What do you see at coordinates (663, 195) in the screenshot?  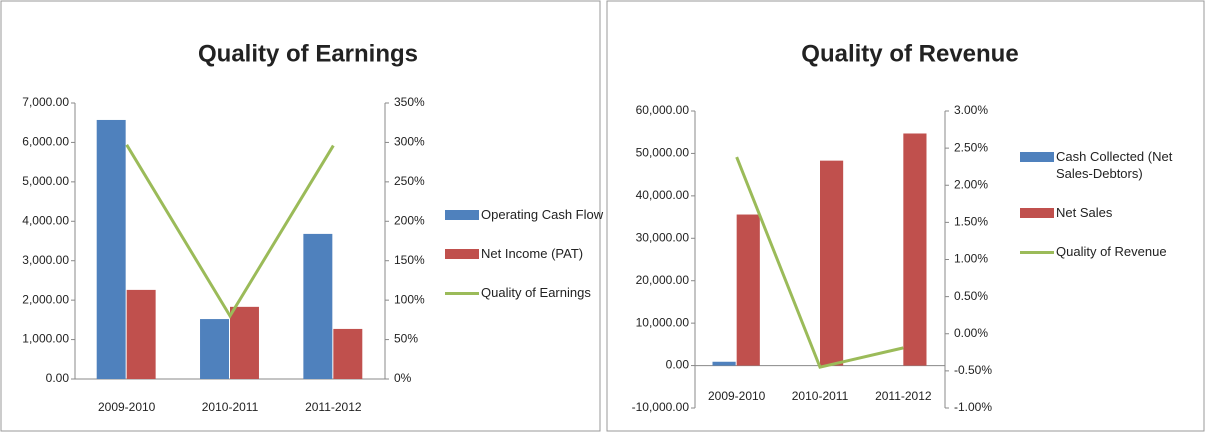 I see `y-tick-label: 40,000.00` at bounding box center [663, 195].